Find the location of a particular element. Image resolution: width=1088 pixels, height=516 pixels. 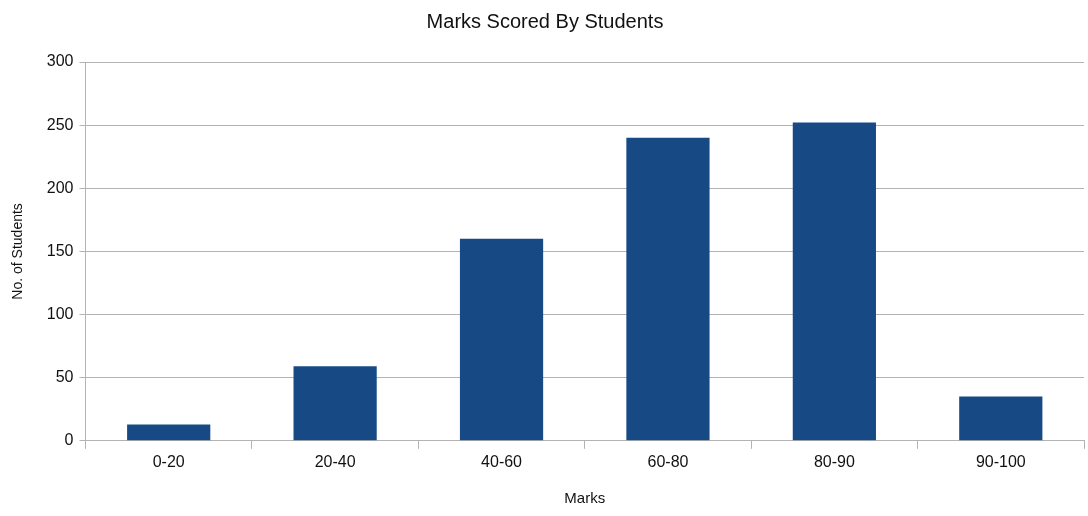

x-tick-label: 90-100 is located at coordinates (1000, 461).